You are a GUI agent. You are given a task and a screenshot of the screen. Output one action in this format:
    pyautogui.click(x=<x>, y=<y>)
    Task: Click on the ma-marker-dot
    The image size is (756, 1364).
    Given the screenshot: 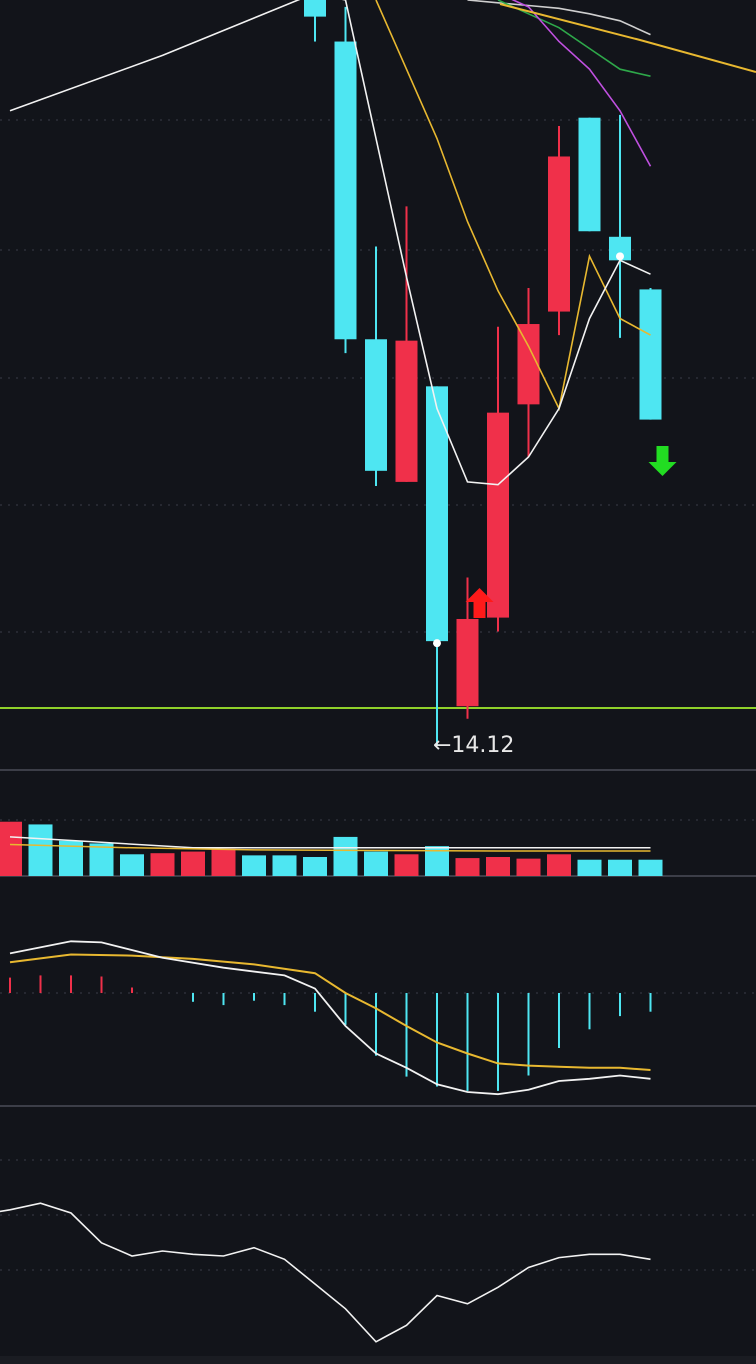 What is the action you would take?
    pyautogui.click(x=620, y=256)
    